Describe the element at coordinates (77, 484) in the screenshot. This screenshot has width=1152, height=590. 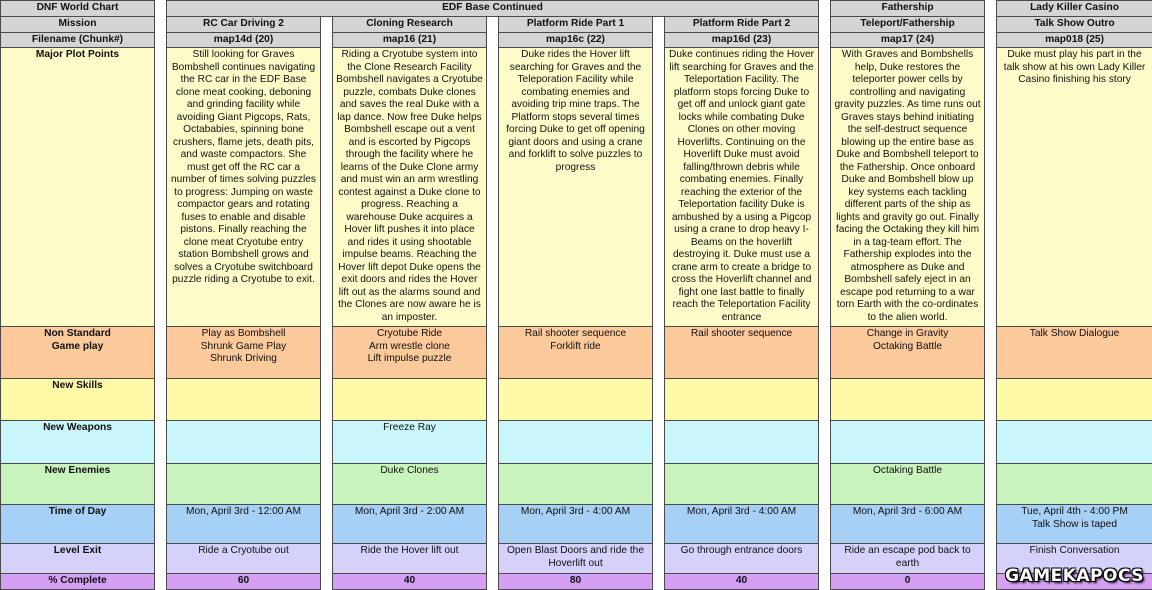
I see `row-label-enemies: New Enemies` at that location.